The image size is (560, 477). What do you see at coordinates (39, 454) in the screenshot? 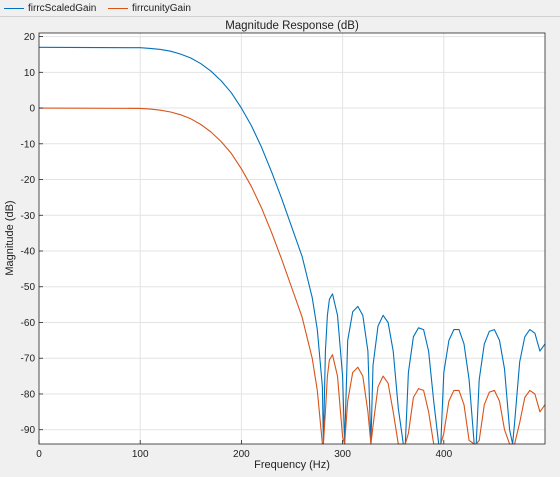
I see `x-tick-label: 0` at bounding box center [39, 454].